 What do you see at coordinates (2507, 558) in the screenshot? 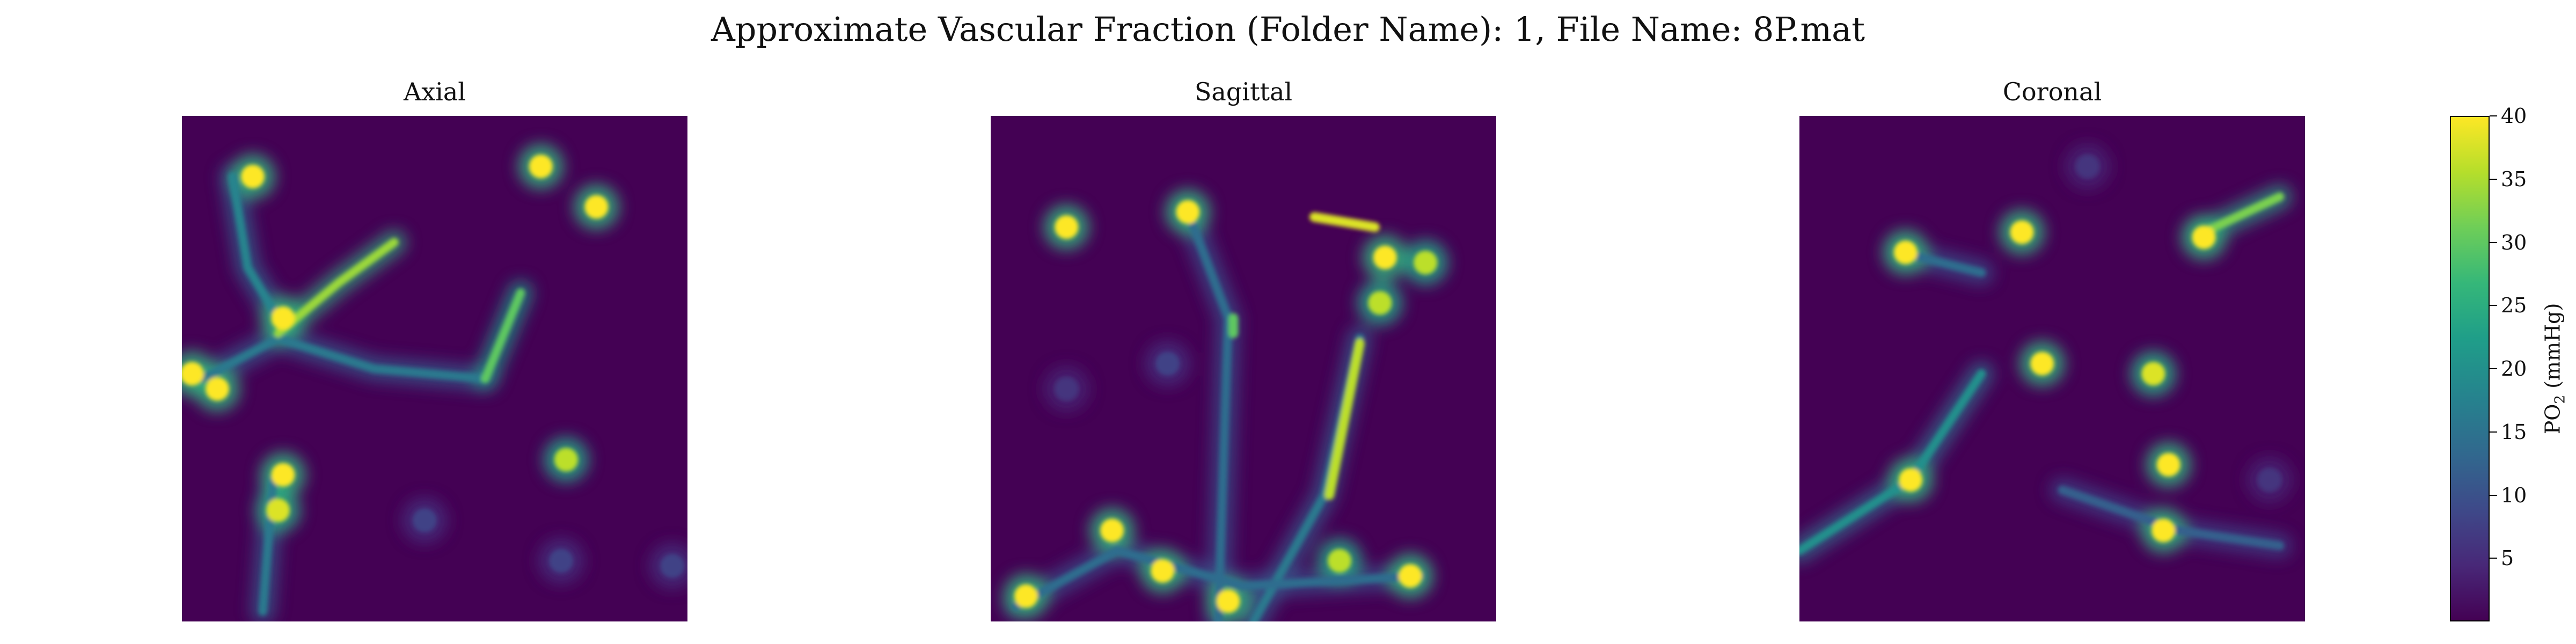
I see `colorbar-tick-label: 5` at bounding box center [2507, 558].